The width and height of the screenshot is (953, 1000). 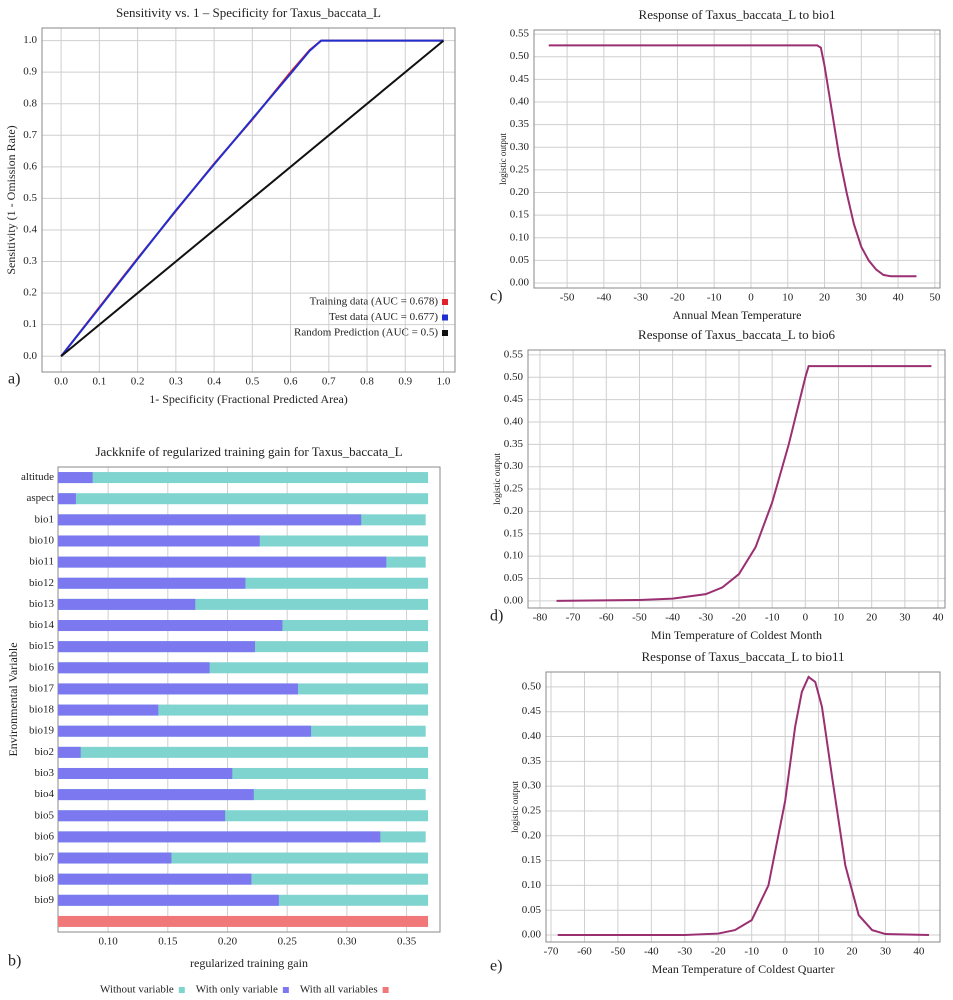 I want to click on x-tick-label: 0.5, so click(x=252, y=382).